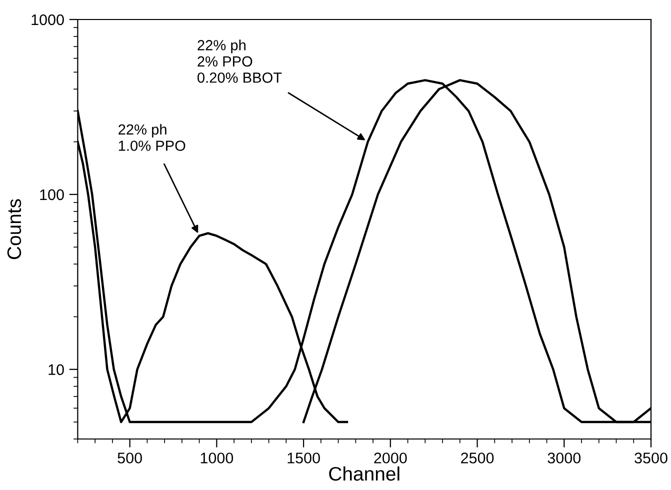 This screenshot has height=490, width=671. What do you see at coordinates (651, 458) in the screenshot?
I see `x-tick-label: 3500` at bounding box center [651, 458].